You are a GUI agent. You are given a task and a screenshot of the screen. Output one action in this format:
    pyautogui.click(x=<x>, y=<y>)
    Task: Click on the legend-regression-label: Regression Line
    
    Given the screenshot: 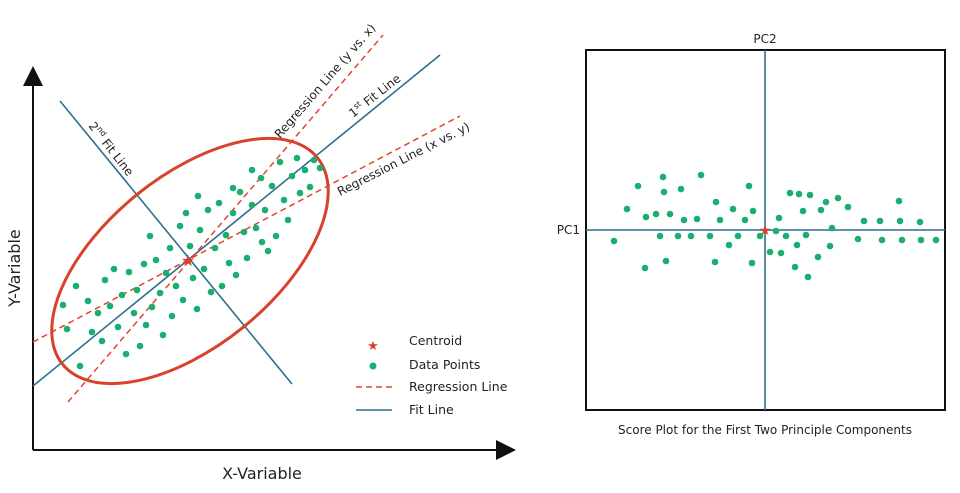 What is the action you would take?
    pyautogui.click(x=458, y=386)
    